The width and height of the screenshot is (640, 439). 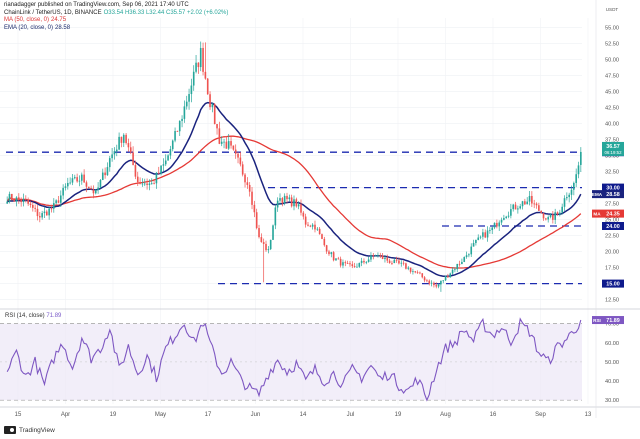 What do you see at coordinates (612, 237) in the screenshot?
I see `price-tick-label: 22.50` at bounding box center [612, 237].